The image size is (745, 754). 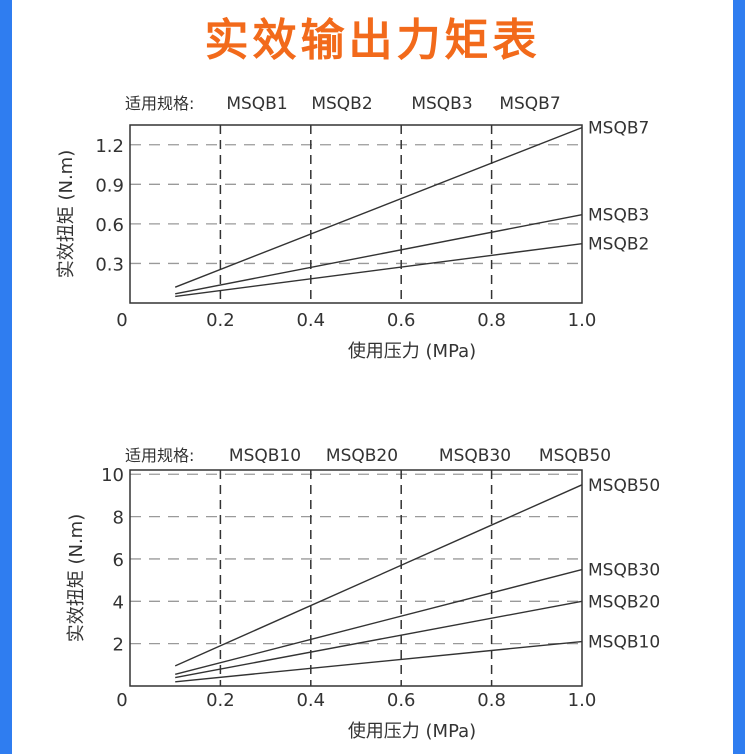 What do you see at coordinates (372, 40) in the screenshot?
I see `page-title: 实效输出力矩表` at bounding box center [372, 40].